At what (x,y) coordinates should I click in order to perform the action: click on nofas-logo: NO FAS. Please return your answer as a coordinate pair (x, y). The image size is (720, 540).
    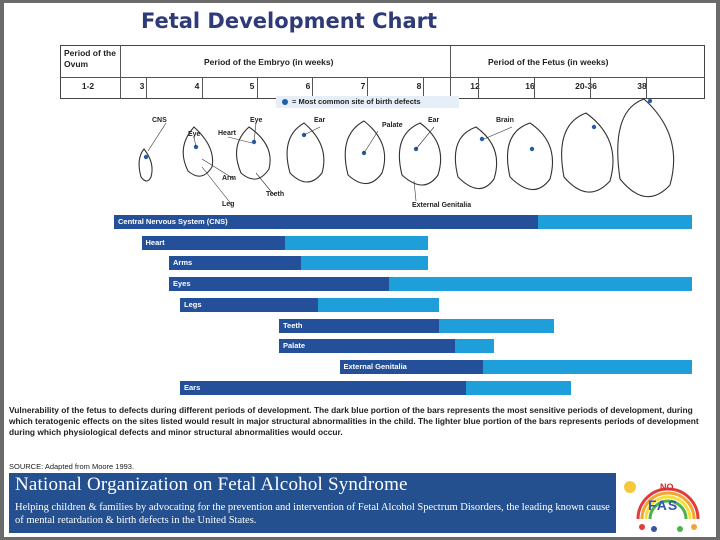
    Looking at the image, I should click on (667, 502).